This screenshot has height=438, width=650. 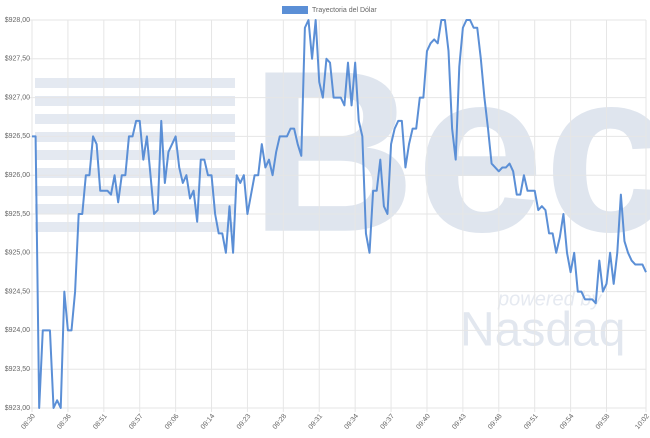 What do you see at coordinates (17, 97) in the screenshot?
I see `y-tick-label: $927,00` at bounding box center [17, 97].